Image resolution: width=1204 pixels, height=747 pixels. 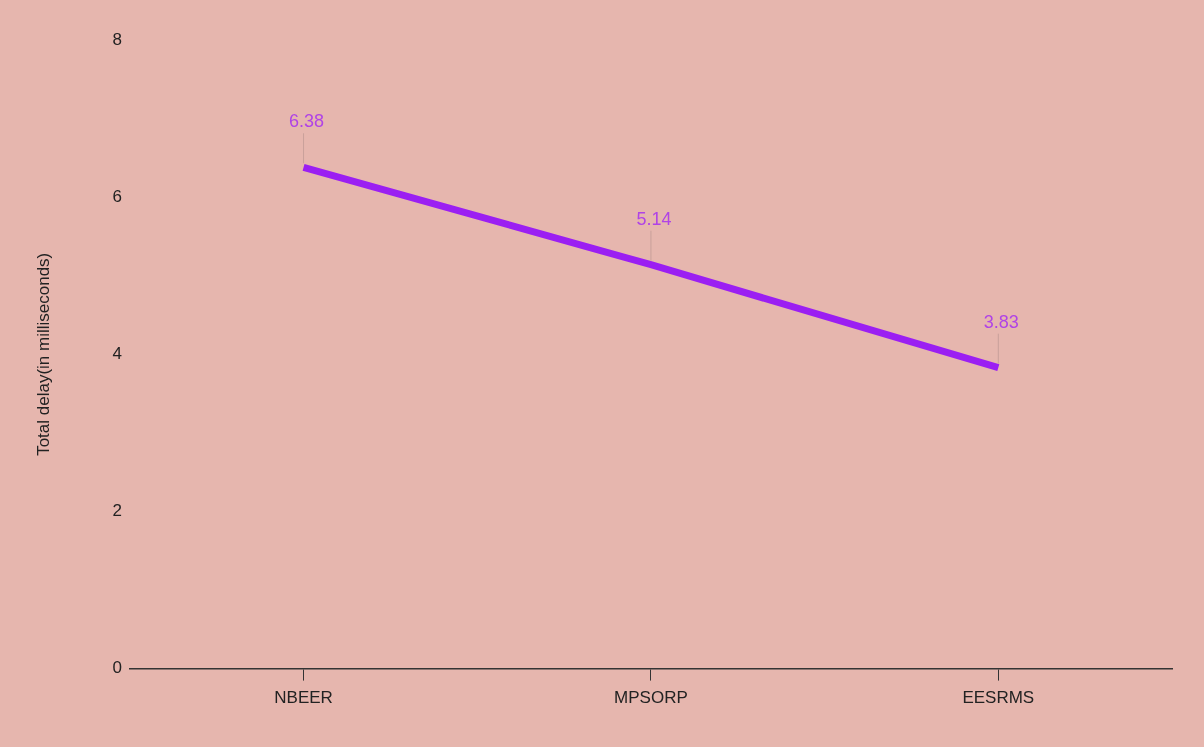 I want to click on x-tick-label: MPSORP, so click(x=651, y=698).